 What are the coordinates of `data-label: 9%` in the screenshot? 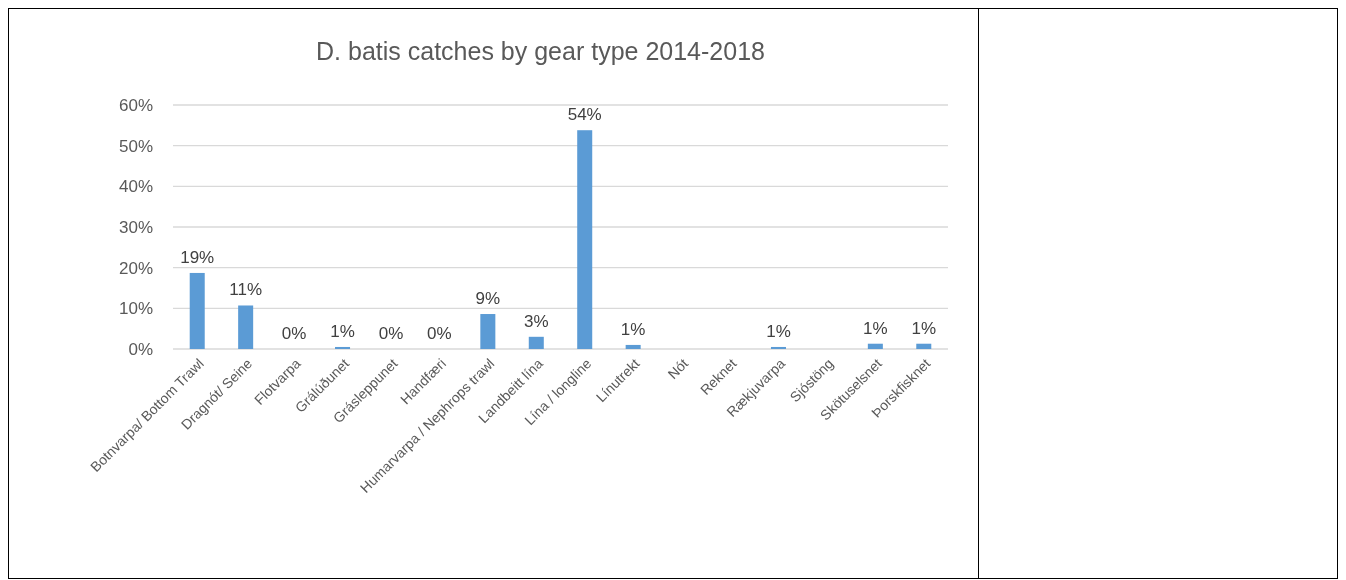 It's located at (488, 299).